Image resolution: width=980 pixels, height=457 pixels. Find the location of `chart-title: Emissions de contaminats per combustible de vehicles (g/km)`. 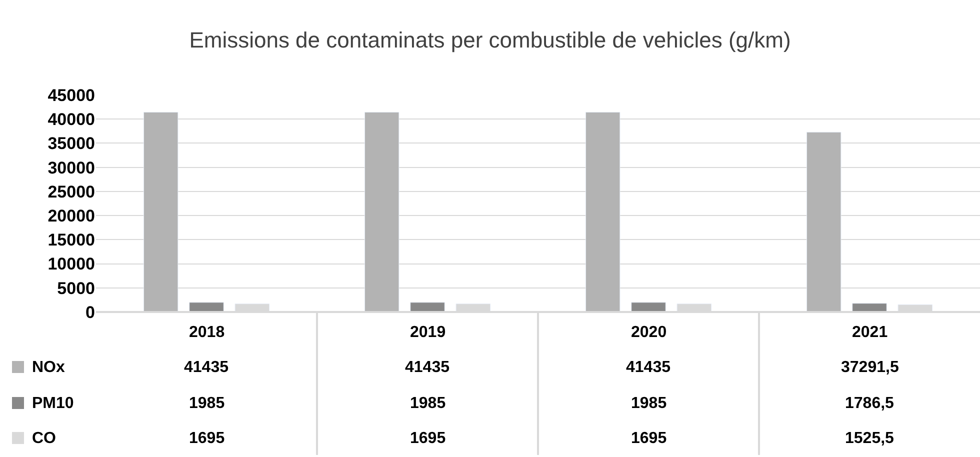

chart-title: Emissions de contaminats per combustible de vehicles (g/km) is located at coordinates (490, 39).